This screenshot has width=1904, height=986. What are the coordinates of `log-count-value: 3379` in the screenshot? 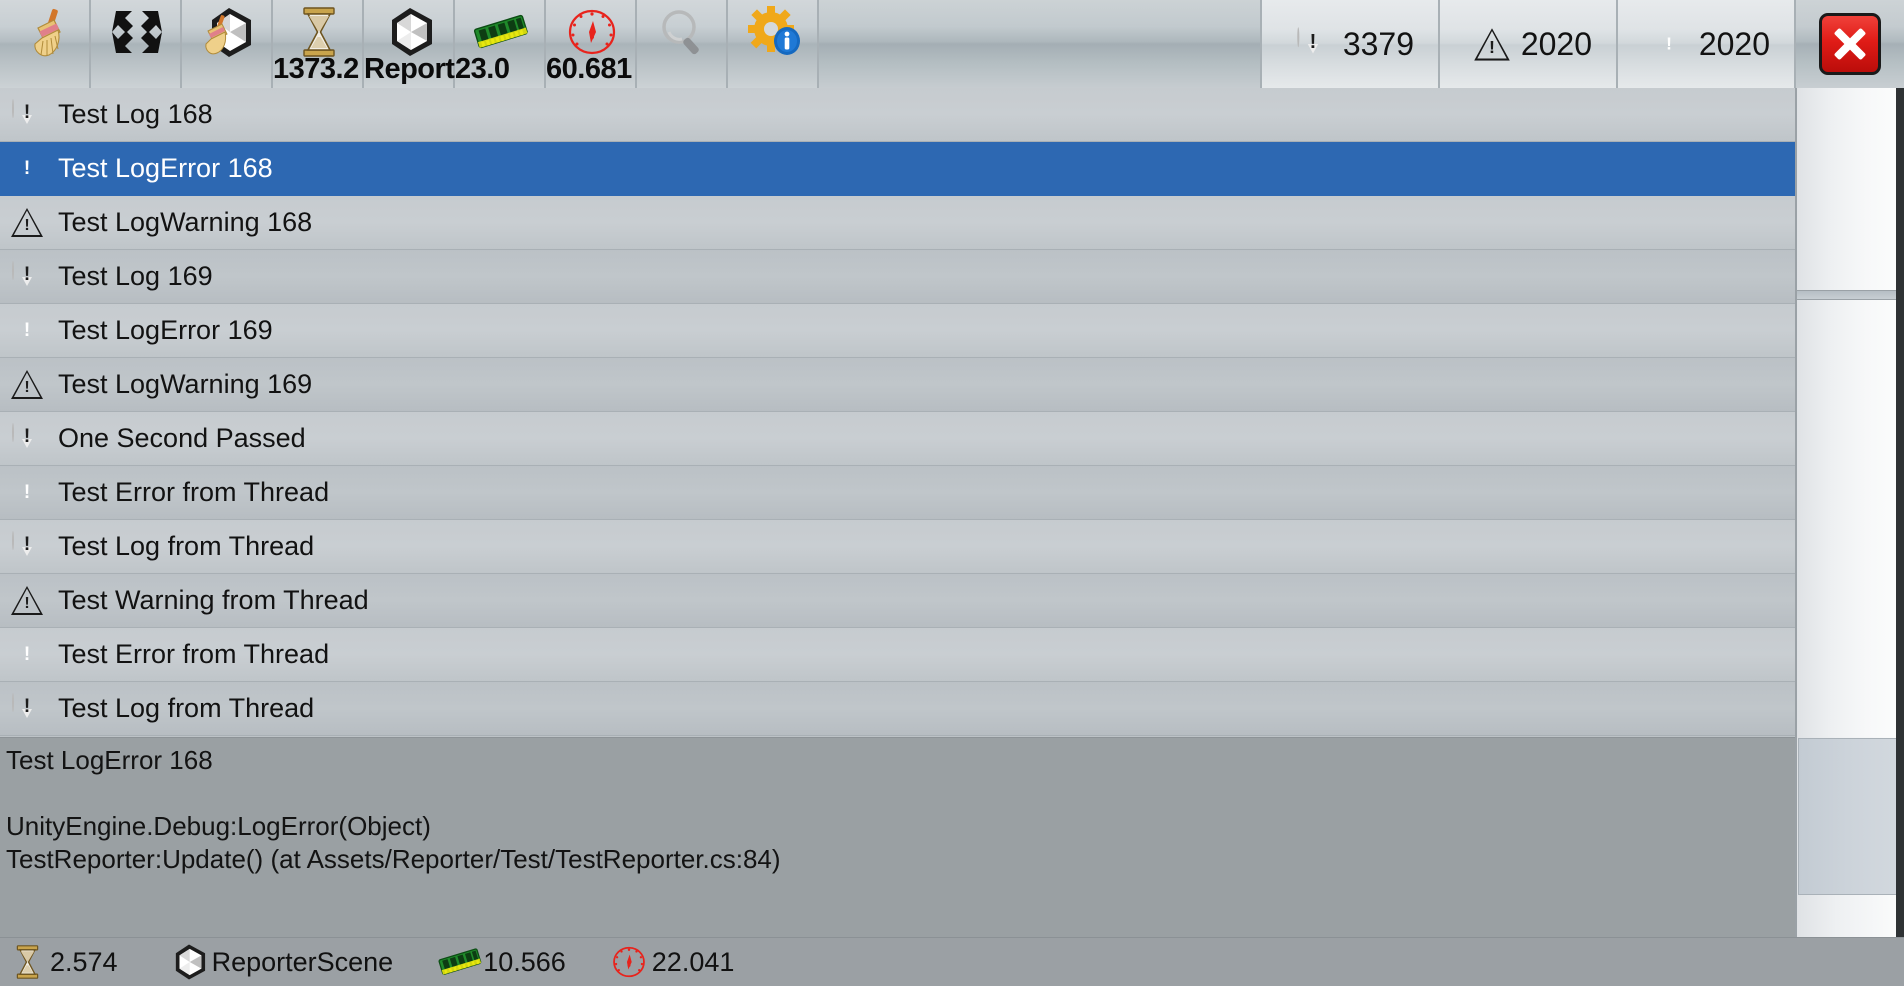 It's located at (1378, 43).